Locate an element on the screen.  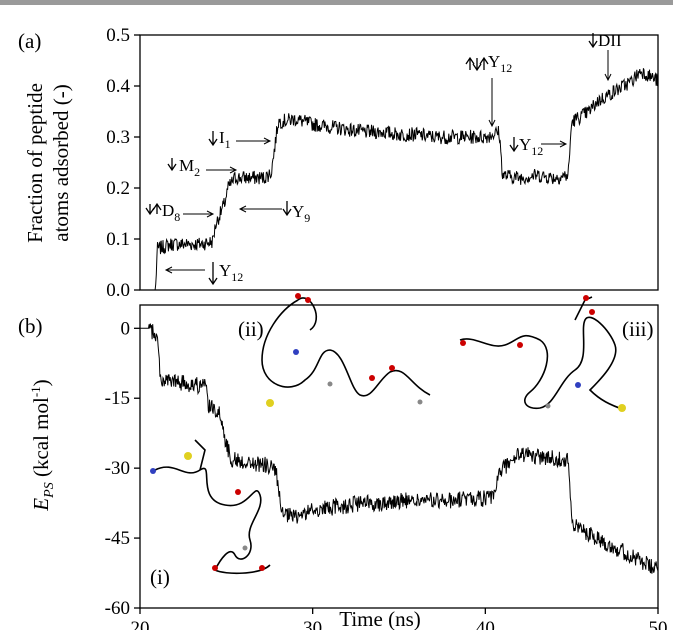
annotation-m2-text: M2 is located at coordinates (189, 167).